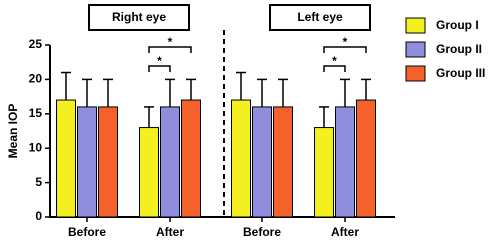  What do you see at coordinates (36, 113) in the screenshot?
I see `y-tick-label: 15` at bounding box center [36, 113].